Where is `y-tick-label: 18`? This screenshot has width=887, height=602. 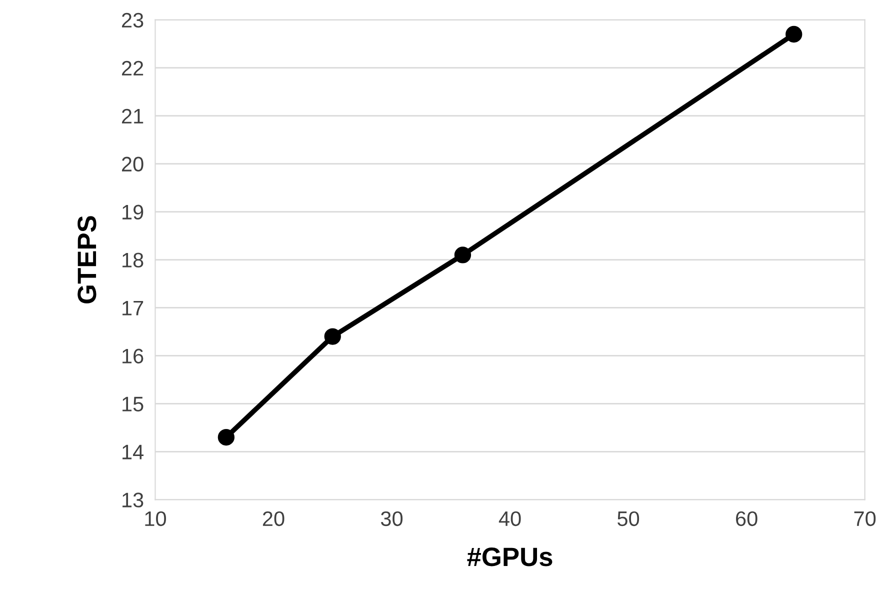 y-tick-label: 18 is located at coordinates (133, 260).